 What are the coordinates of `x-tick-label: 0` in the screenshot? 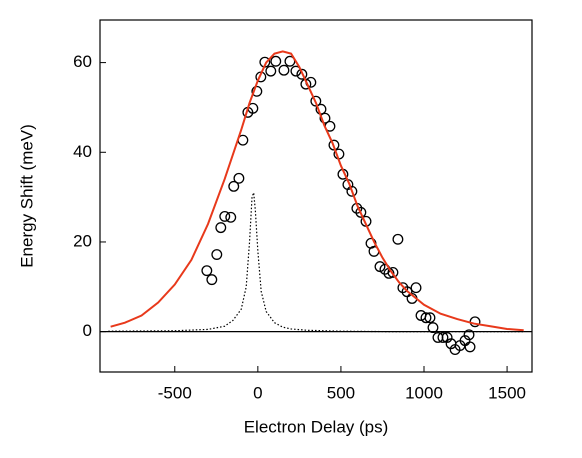 It's located at (257, 392).